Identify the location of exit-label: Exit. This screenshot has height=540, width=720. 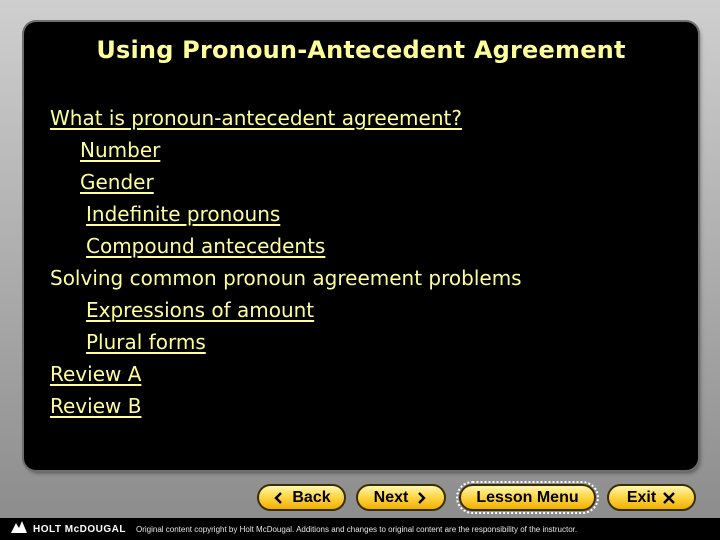
(641, 497).